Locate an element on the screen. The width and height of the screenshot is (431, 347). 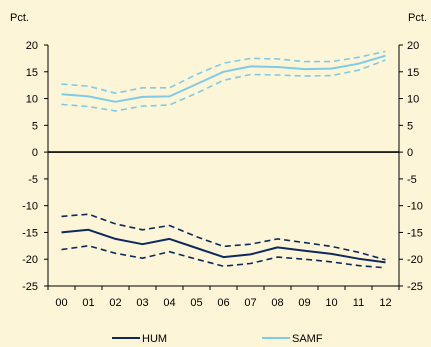
x-tick-label: 11 is located at coordinates (358, 303).